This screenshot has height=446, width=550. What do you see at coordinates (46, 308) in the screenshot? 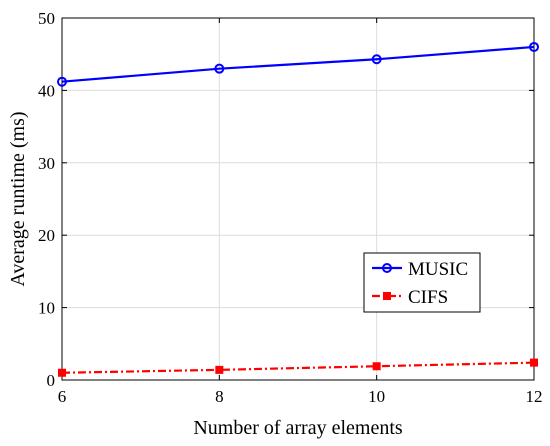
I see `y-tick-label: 10` at bounding box center [46, 308].